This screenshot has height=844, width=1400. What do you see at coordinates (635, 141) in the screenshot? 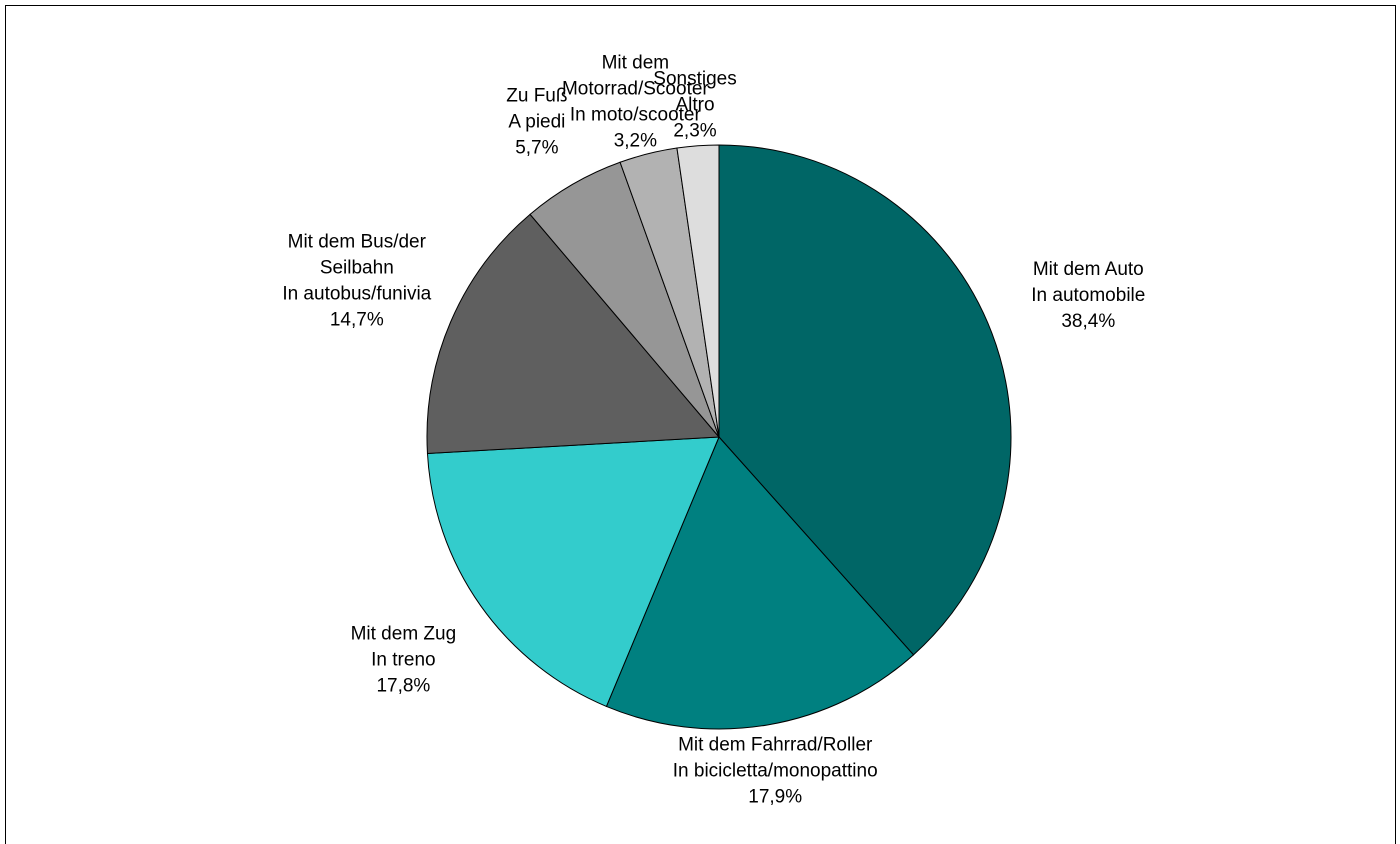
I see `slice-value-label: 3,2%` at bounding box center [635, 141].